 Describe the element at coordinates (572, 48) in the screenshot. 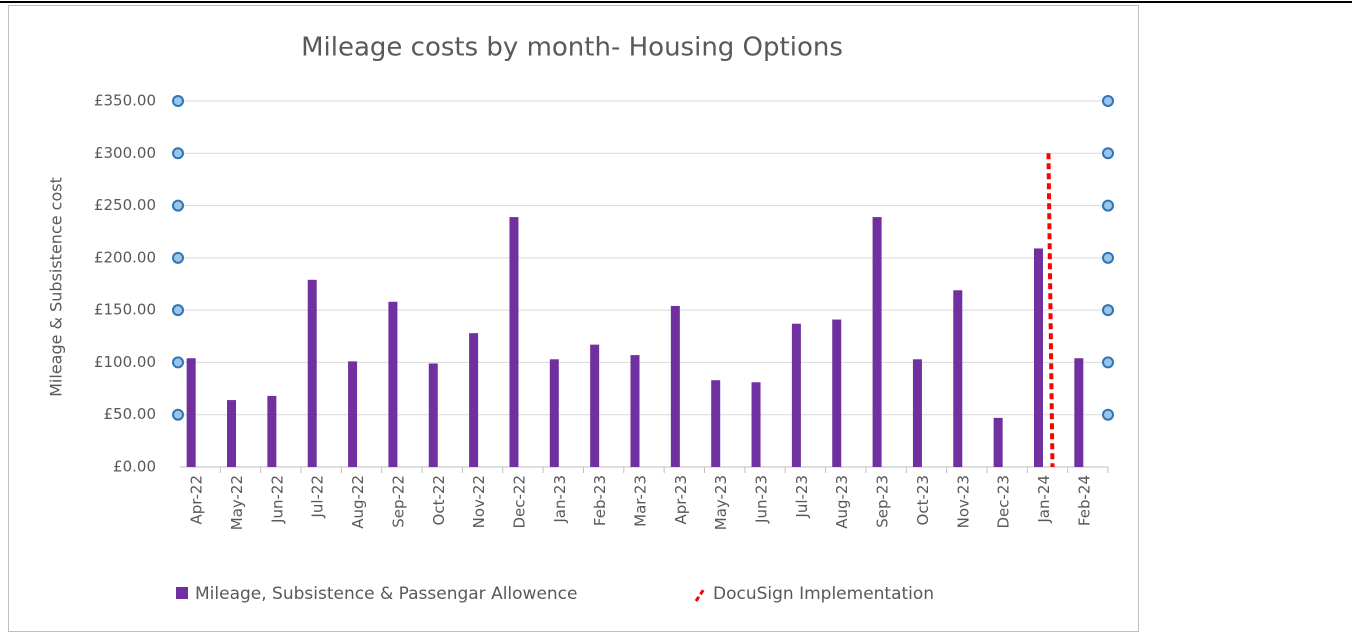

I see `chart-title: Mileage costs by month- Housing Options` at that location.